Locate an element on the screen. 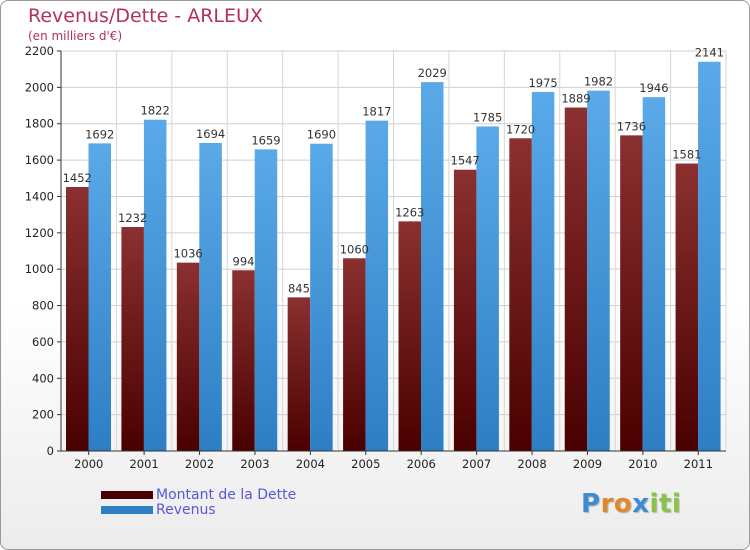 The width and height of the screenshot is (750, 550). y-tick-label: 600 is located at coordinates (43, 342).